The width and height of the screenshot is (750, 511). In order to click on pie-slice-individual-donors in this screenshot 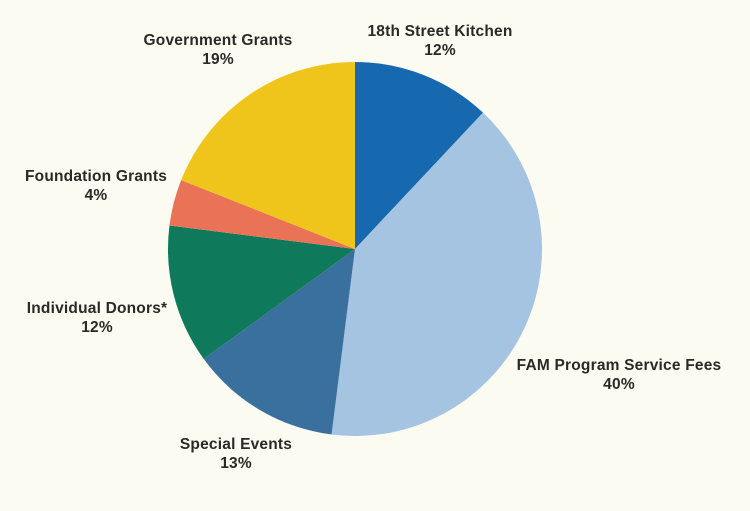, I will do `click(261, 292)`.